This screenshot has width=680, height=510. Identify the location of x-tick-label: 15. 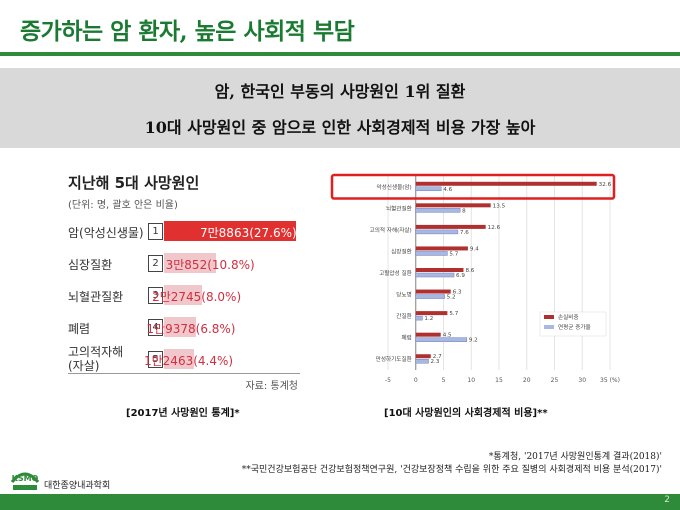
(499, 380).